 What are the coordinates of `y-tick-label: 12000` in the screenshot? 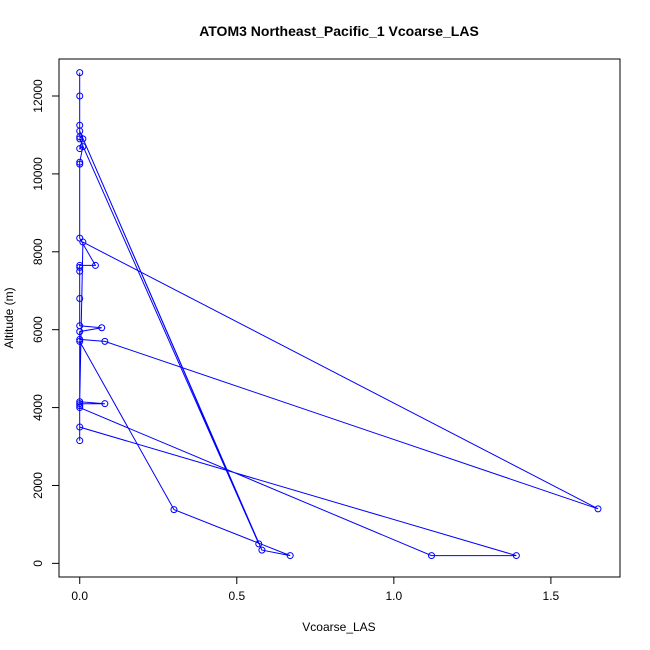 It's located at (38, 96).